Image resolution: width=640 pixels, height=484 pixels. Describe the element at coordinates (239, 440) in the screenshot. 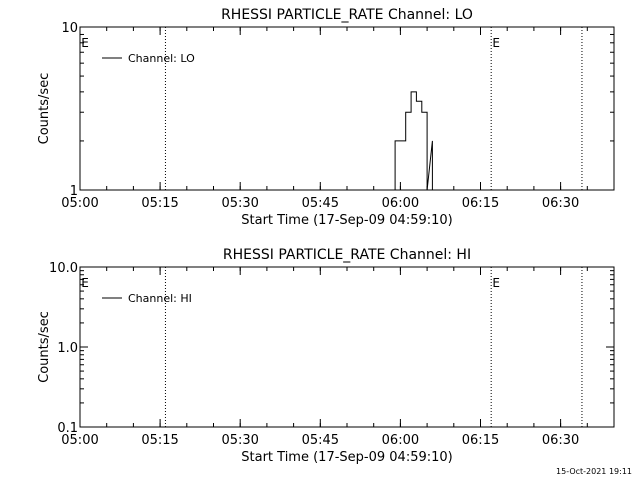

I see `panel2-x-tick-label: 05:30` at that location.